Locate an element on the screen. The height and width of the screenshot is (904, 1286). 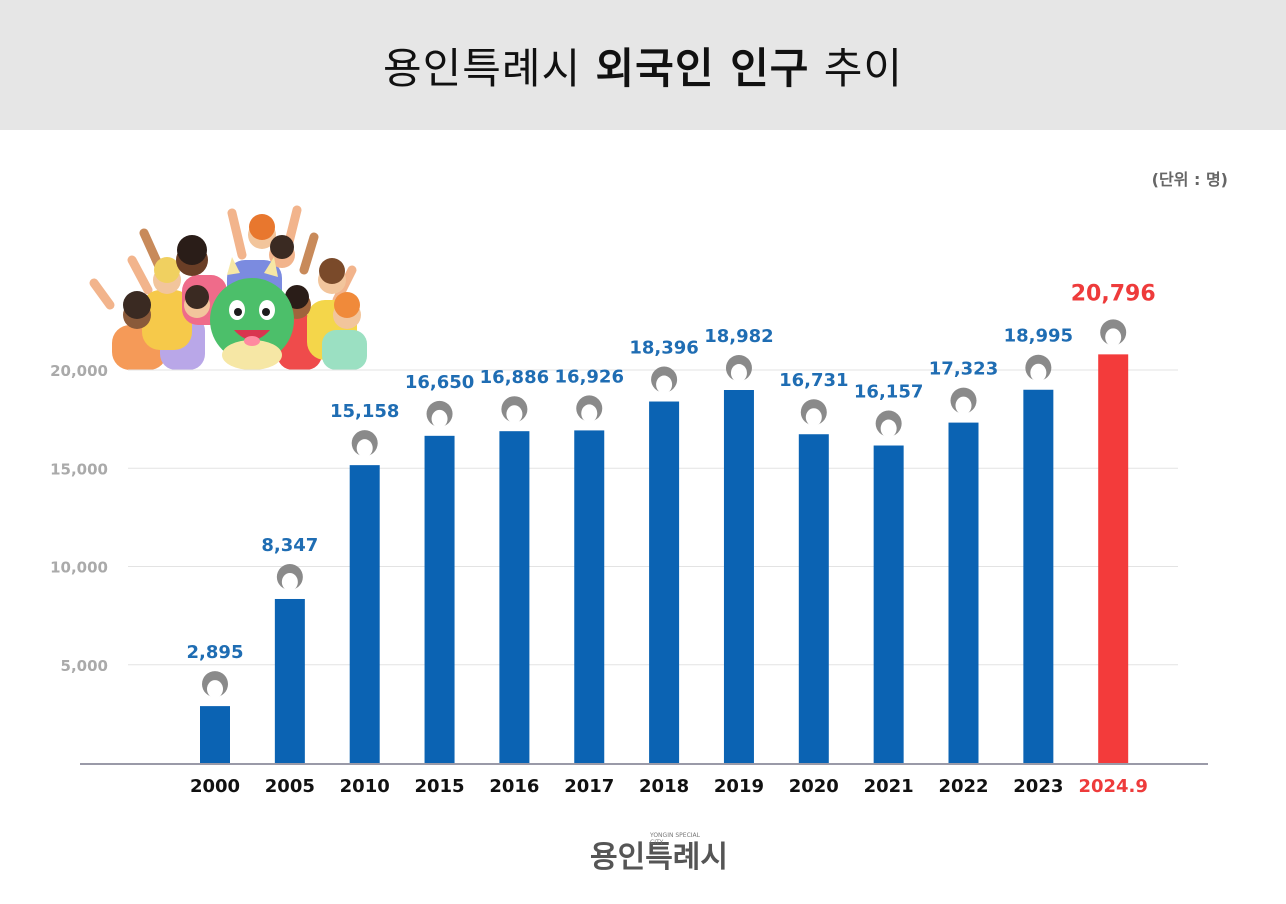
x-tick-label: 2015 is located at coordinates (439, 786).